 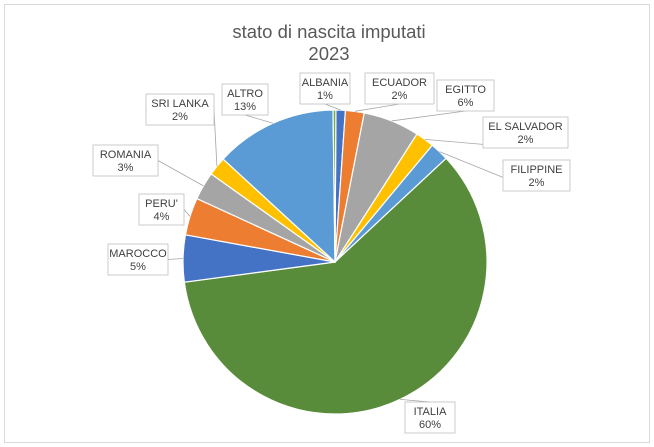 I want to click on chart-title: stato di nascita imputati, so click(x=328, y=31).